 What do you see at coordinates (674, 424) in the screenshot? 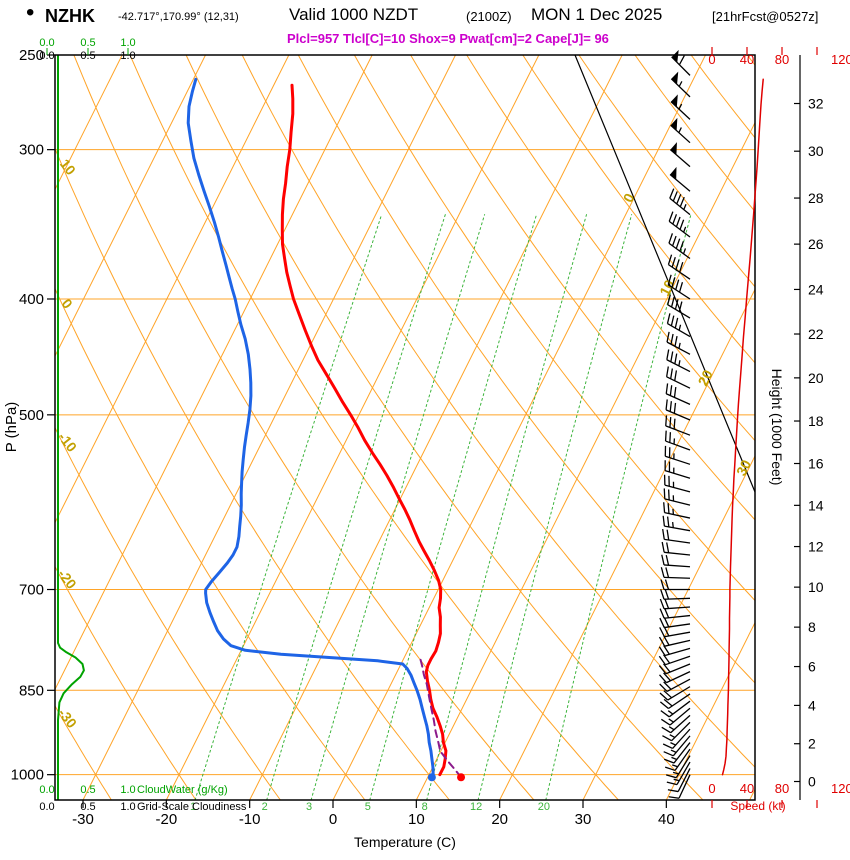
I see `wind-barbs` at bounding box center [674, 424].